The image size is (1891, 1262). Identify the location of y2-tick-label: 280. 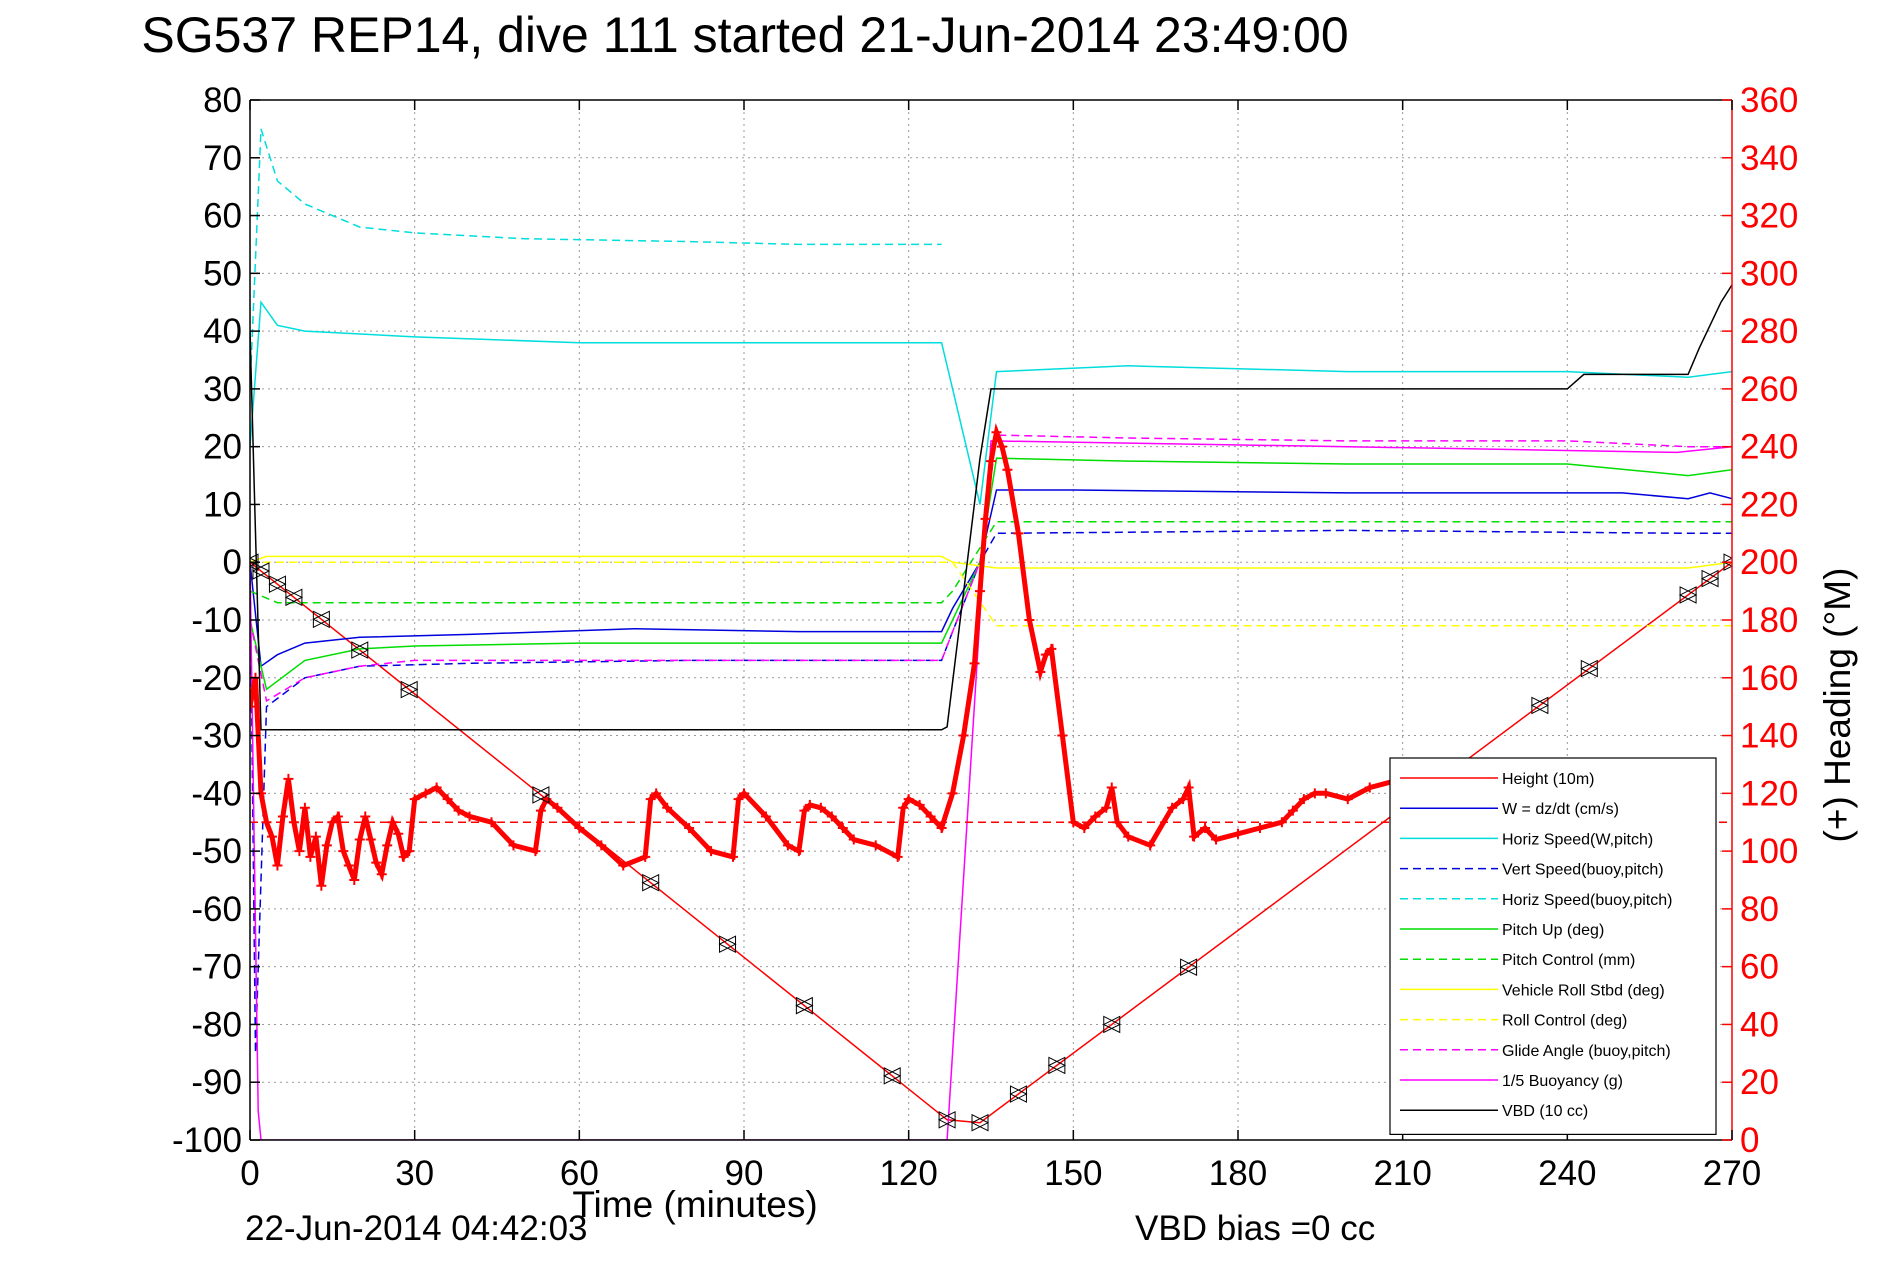
(1769, 331).